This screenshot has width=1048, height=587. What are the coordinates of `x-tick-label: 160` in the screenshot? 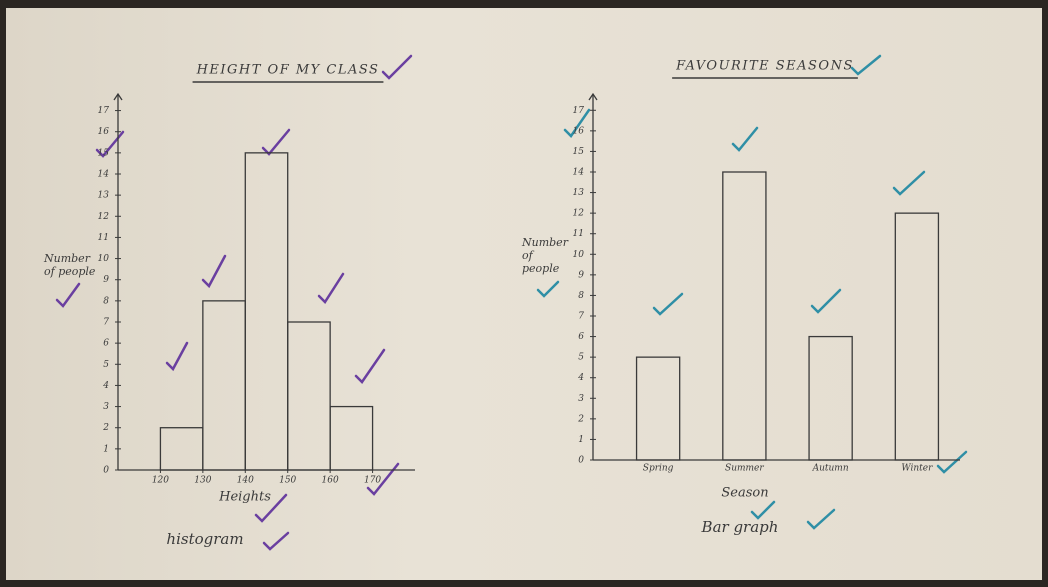 It's located at (330, 481).